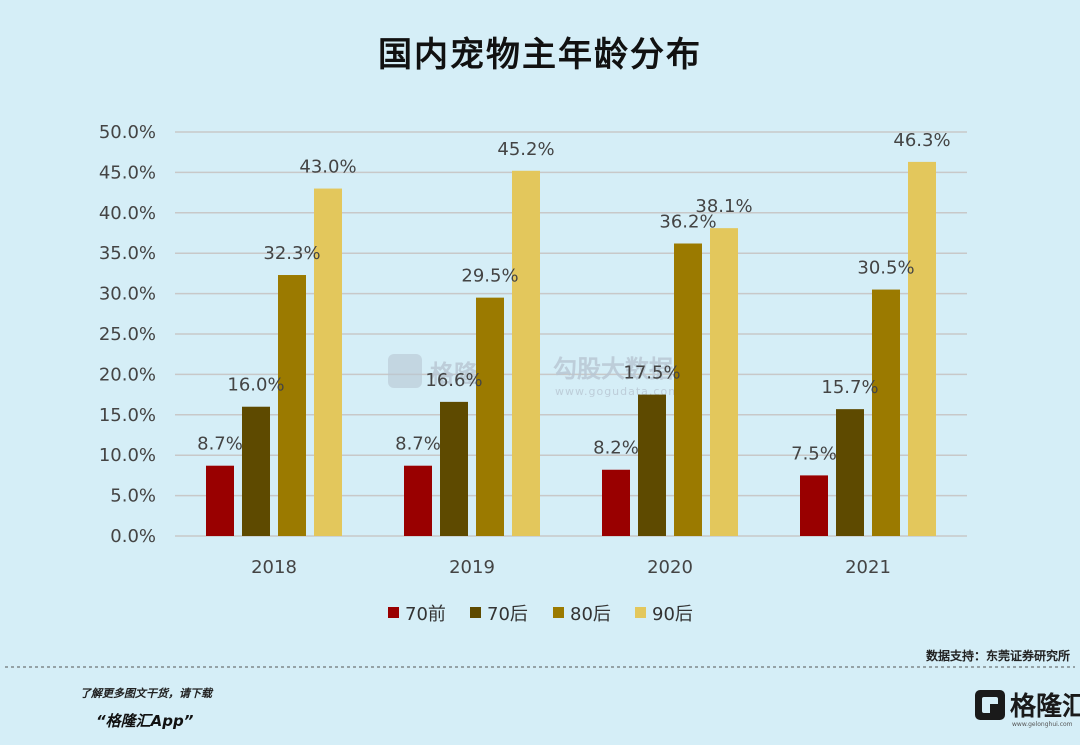 This screenshot has height=745, width=1080. Describe the element at coordinates (274, 567) in the screenshot. I see `x-tick-label: 2018` at that location.